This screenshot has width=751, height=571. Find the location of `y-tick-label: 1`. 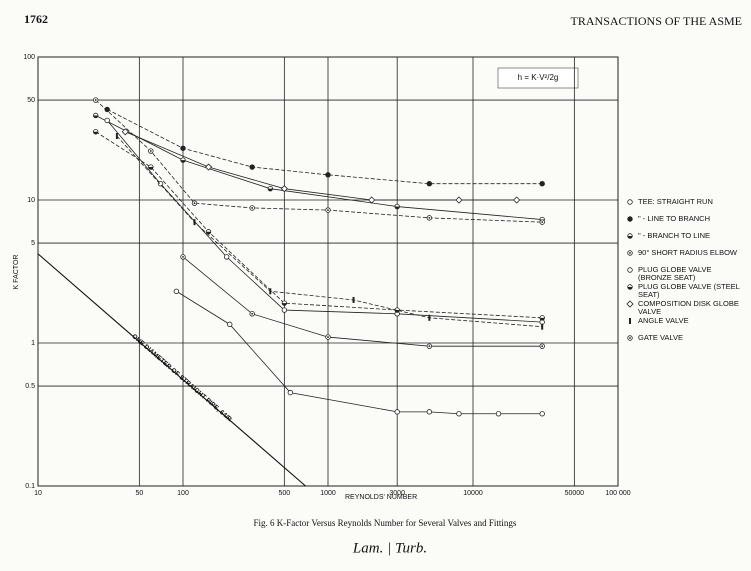

y-tick-label: 1 is located at coordinates (33, 343).